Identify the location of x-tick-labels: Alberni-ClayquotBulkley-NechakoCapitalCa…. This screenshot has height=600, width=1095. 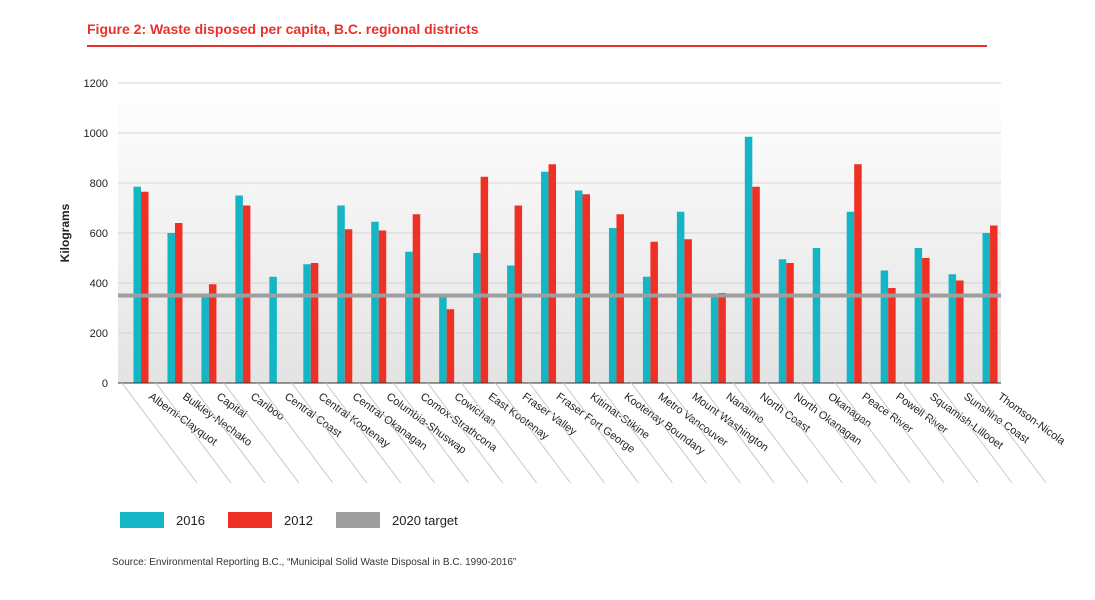
(594, 433).